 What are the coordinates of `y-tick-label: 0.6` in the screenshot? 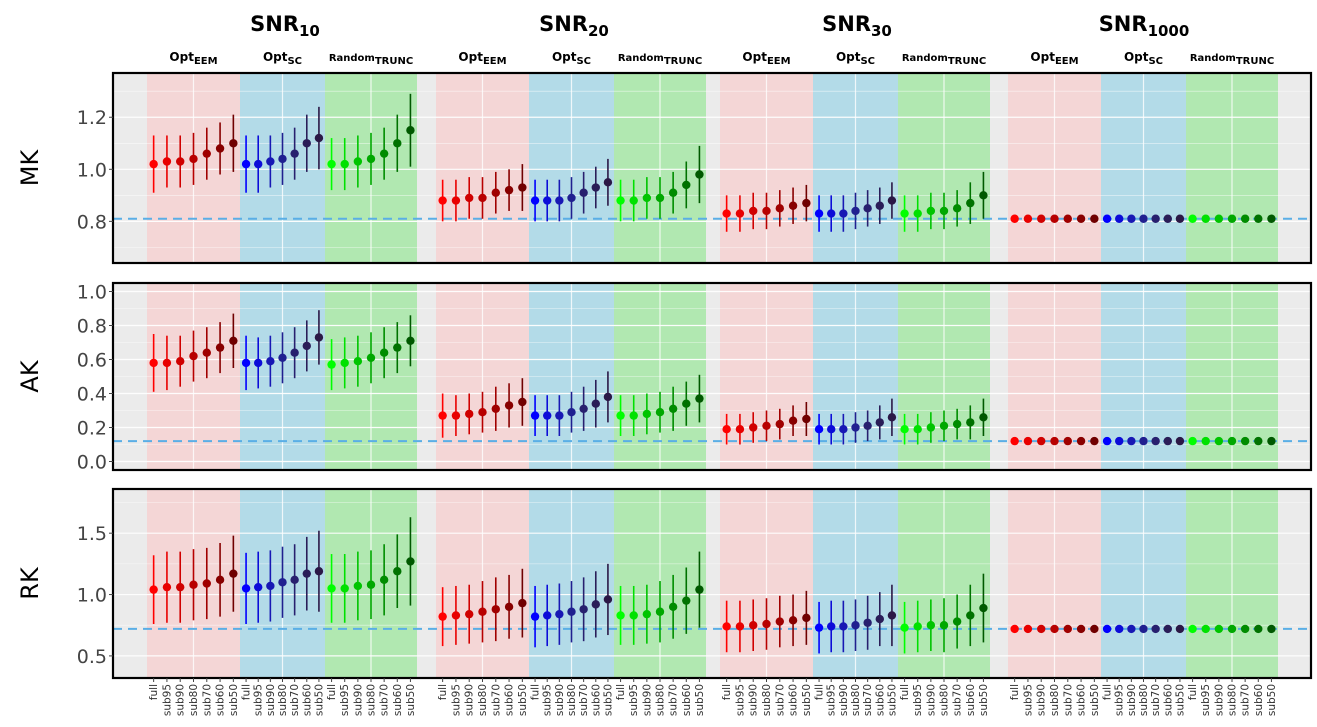 It's located at (92, 361).